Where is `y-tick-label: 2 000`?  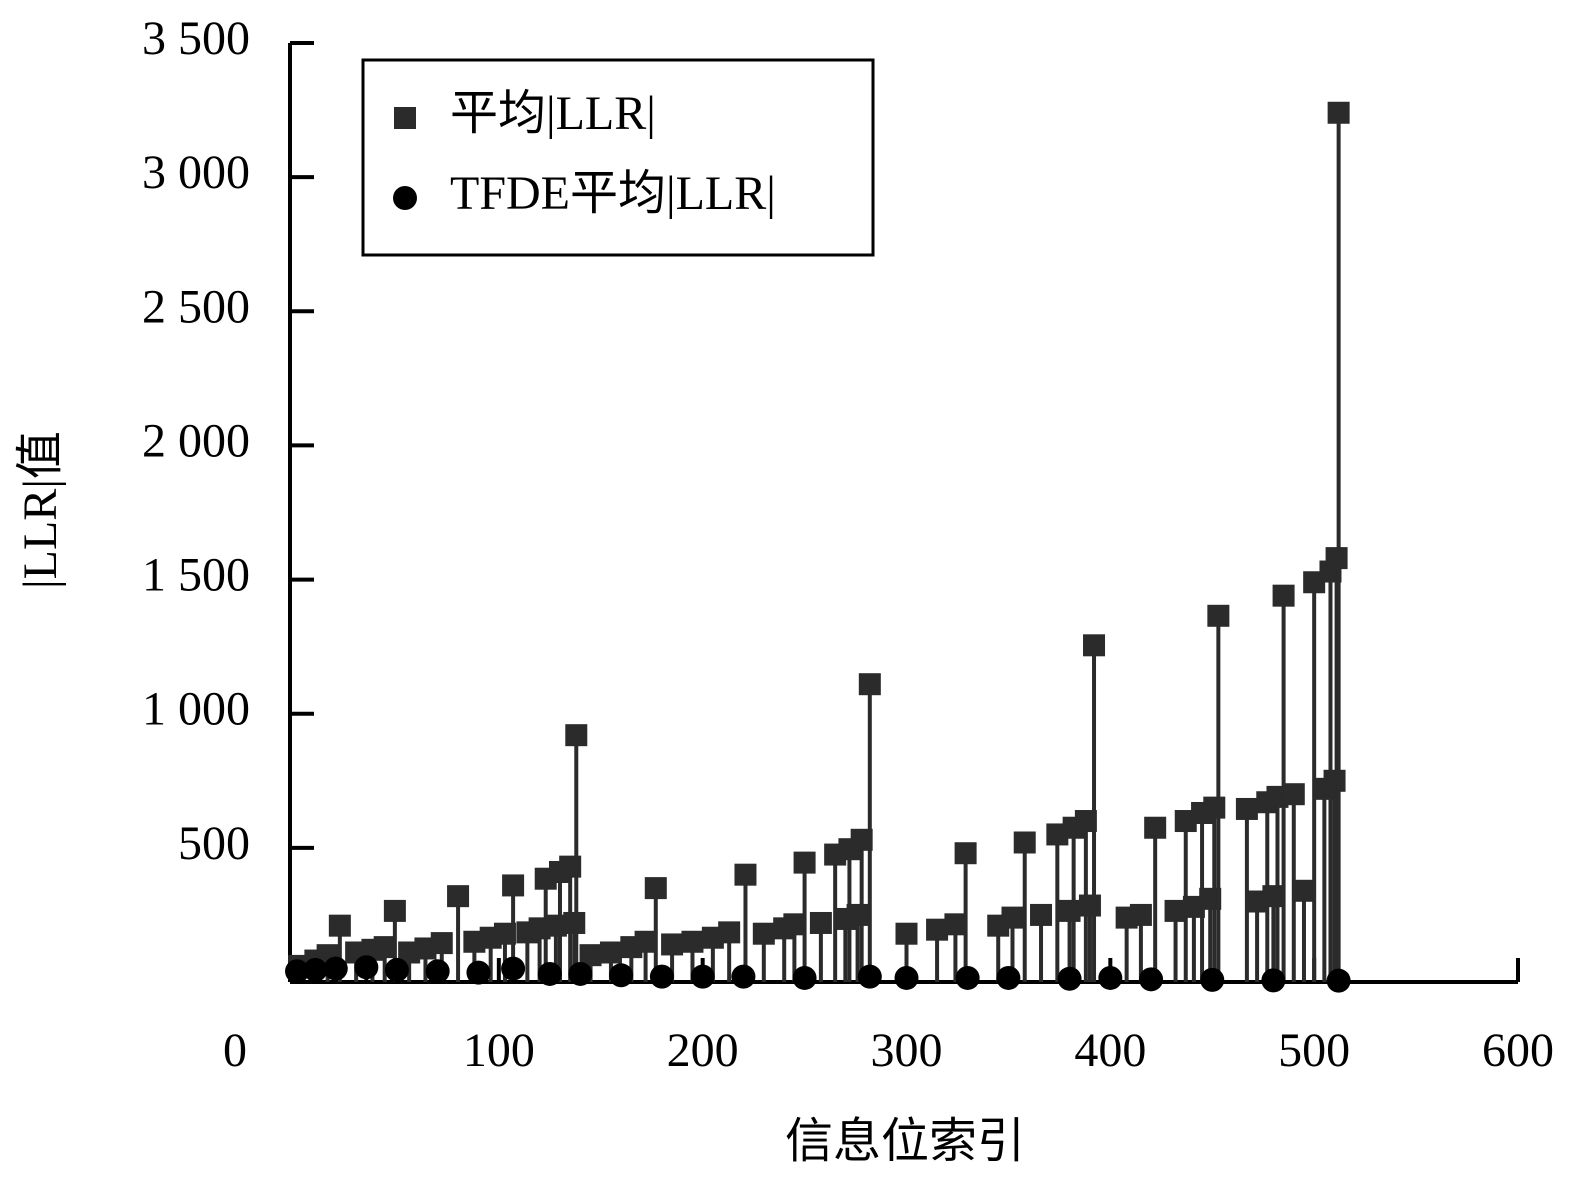 y-tick-label: 2 000 is located at coordinates (196, 440).